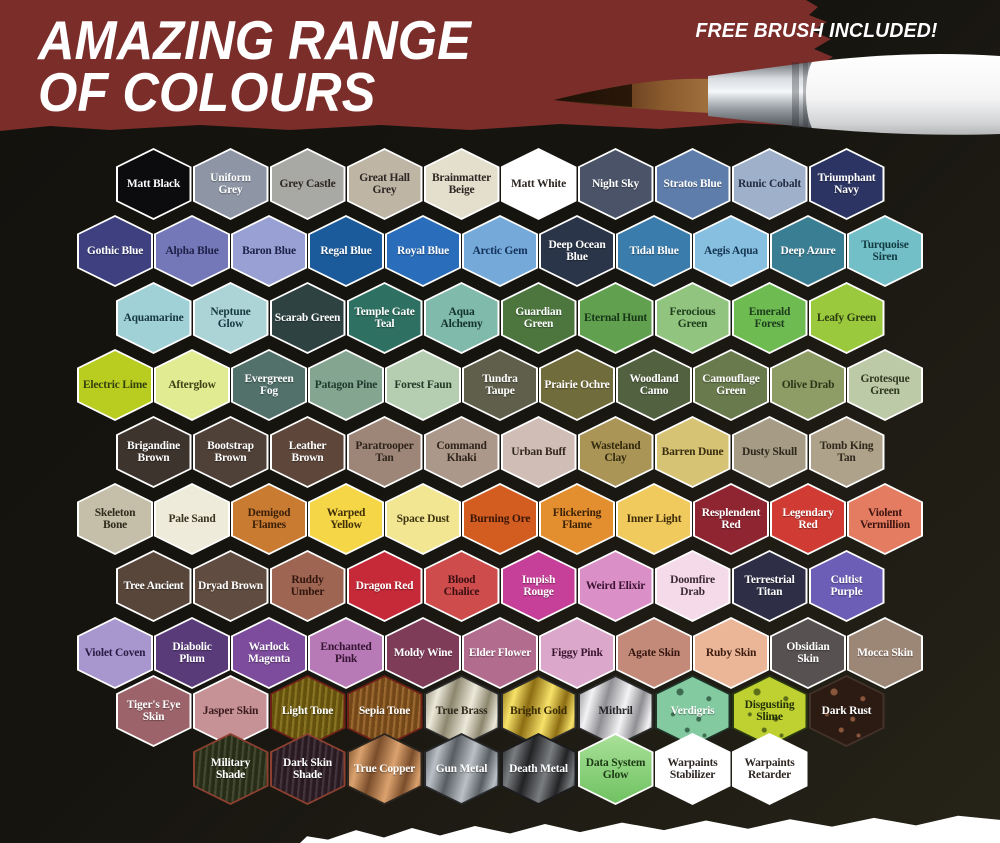 Image resolution: width=1000 pixels, height=843 pixels. I want to click on swatch-moldy-wine: Moldy Wine, so click(423, 653).